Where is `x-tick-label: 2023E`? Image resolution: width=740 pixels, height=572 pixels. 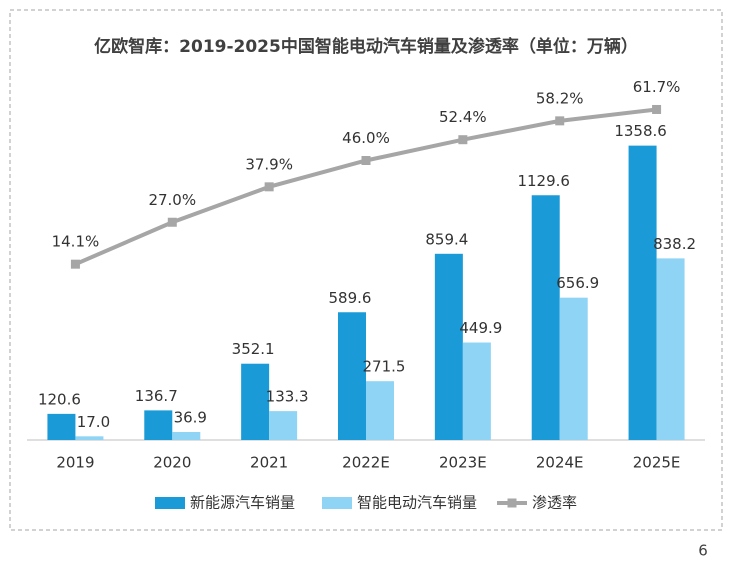
x-tick-label: 2023E is located at coordinates (463, 463).